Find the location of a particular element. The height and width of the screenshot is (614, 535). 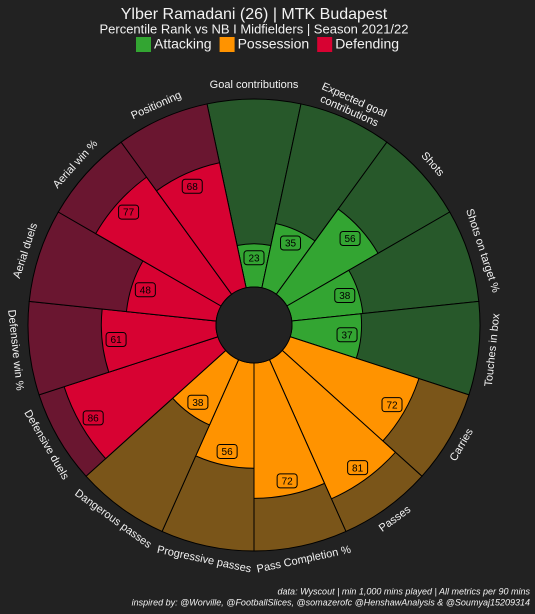

value-label: 35 is located at coordinates (291, 244).